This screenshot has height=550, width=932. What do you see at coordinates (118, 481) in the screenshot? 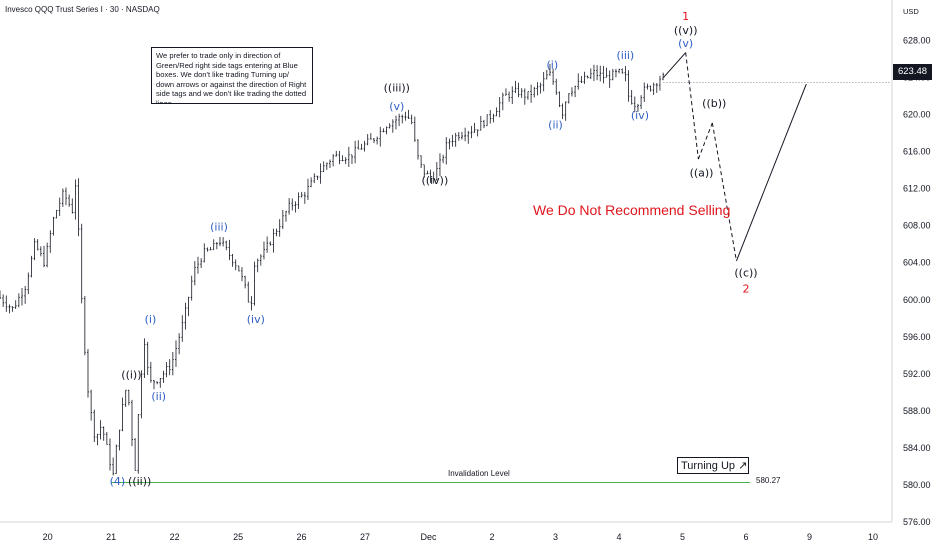
I see `wave-label: (4)` at bounding box center [118, 481].